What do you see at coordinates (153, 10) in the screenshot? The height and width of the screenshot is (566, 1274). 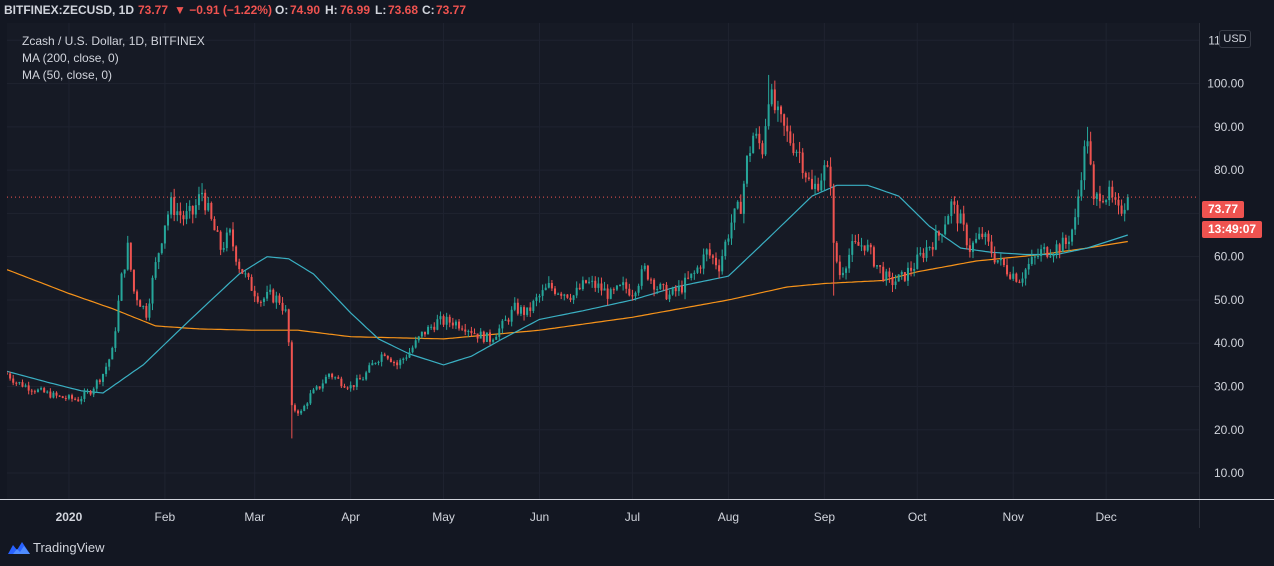 I see `last-price: 73.77` at bounding box center [153, 10].